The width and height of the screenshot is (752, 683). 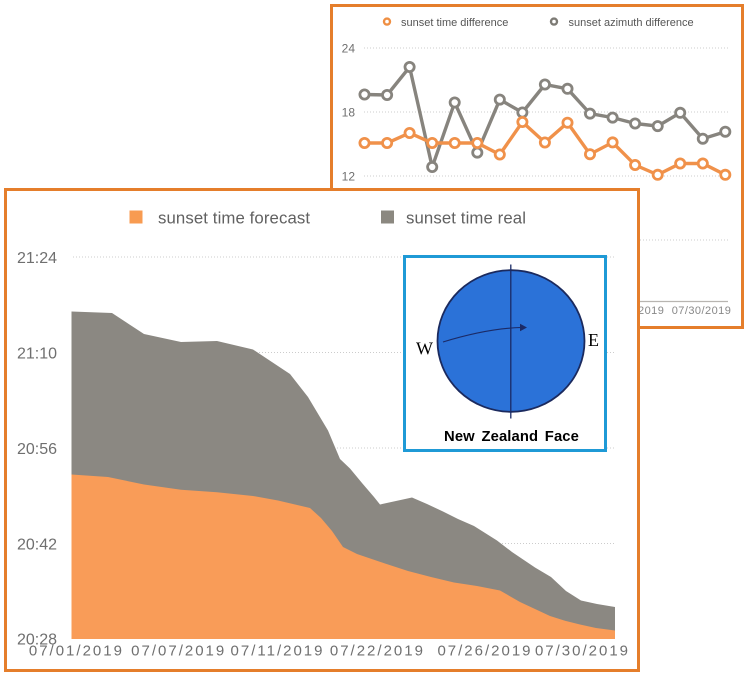 I want to click on svg-text: 20:28, so click(x=37, y=639).